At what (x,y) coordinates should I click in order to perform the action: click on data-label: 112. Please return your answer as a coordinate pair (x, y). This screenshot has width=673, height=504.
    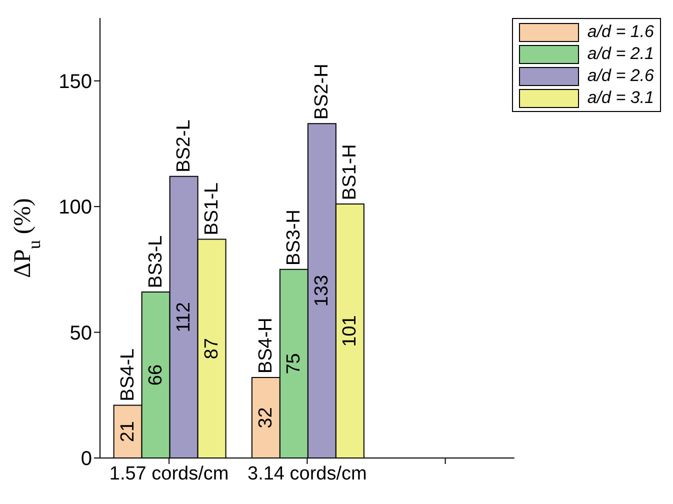
    Looking at the image, I should click on (183, 317).